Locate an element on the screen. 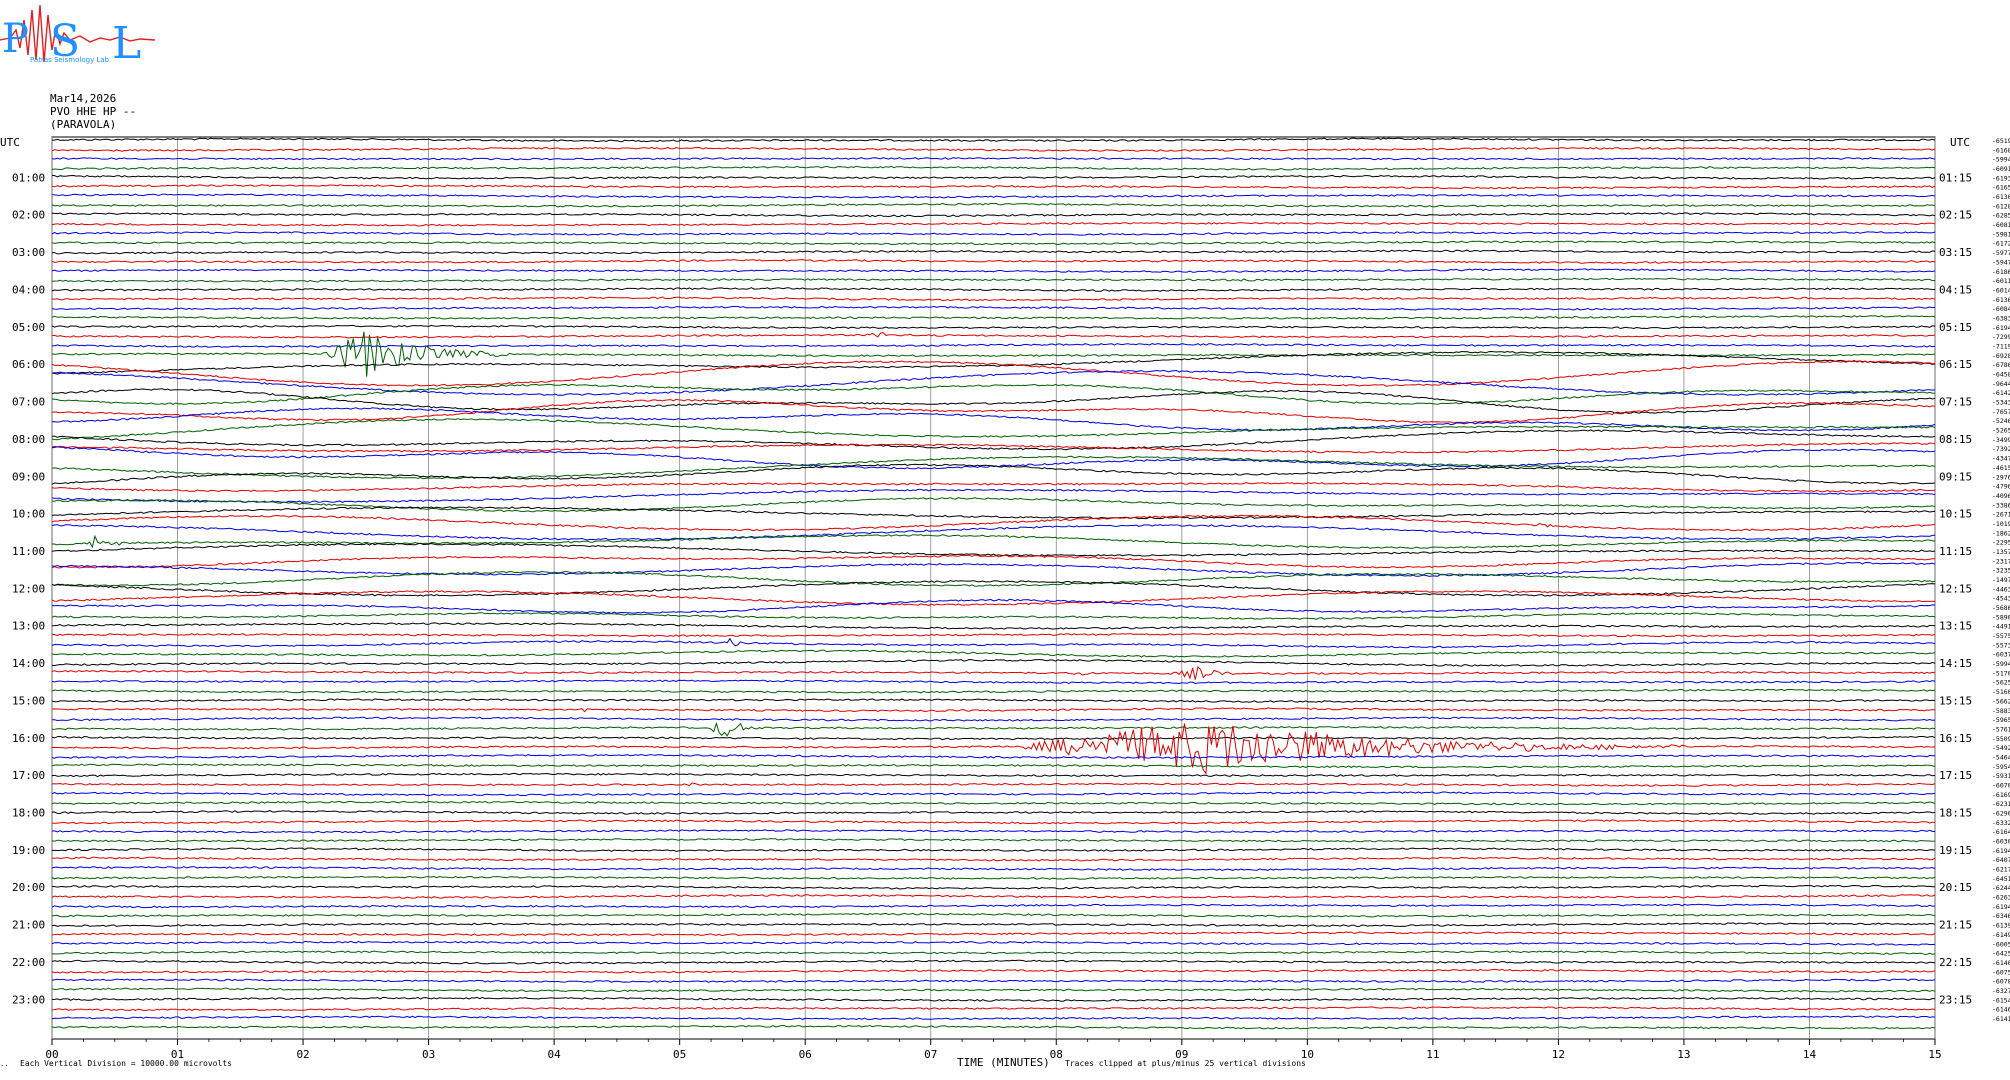  trace-offset-label: -4096 is located at coordinates (2001, 496).